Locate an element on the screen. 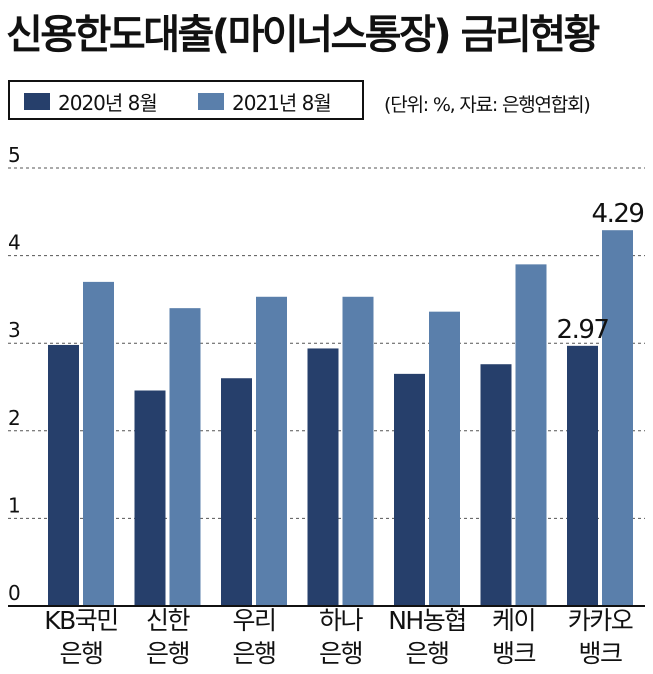 This screenshot has width=653, height=674. legend-item-2021: 2021년 8월 is located at coordinates (265, 103).